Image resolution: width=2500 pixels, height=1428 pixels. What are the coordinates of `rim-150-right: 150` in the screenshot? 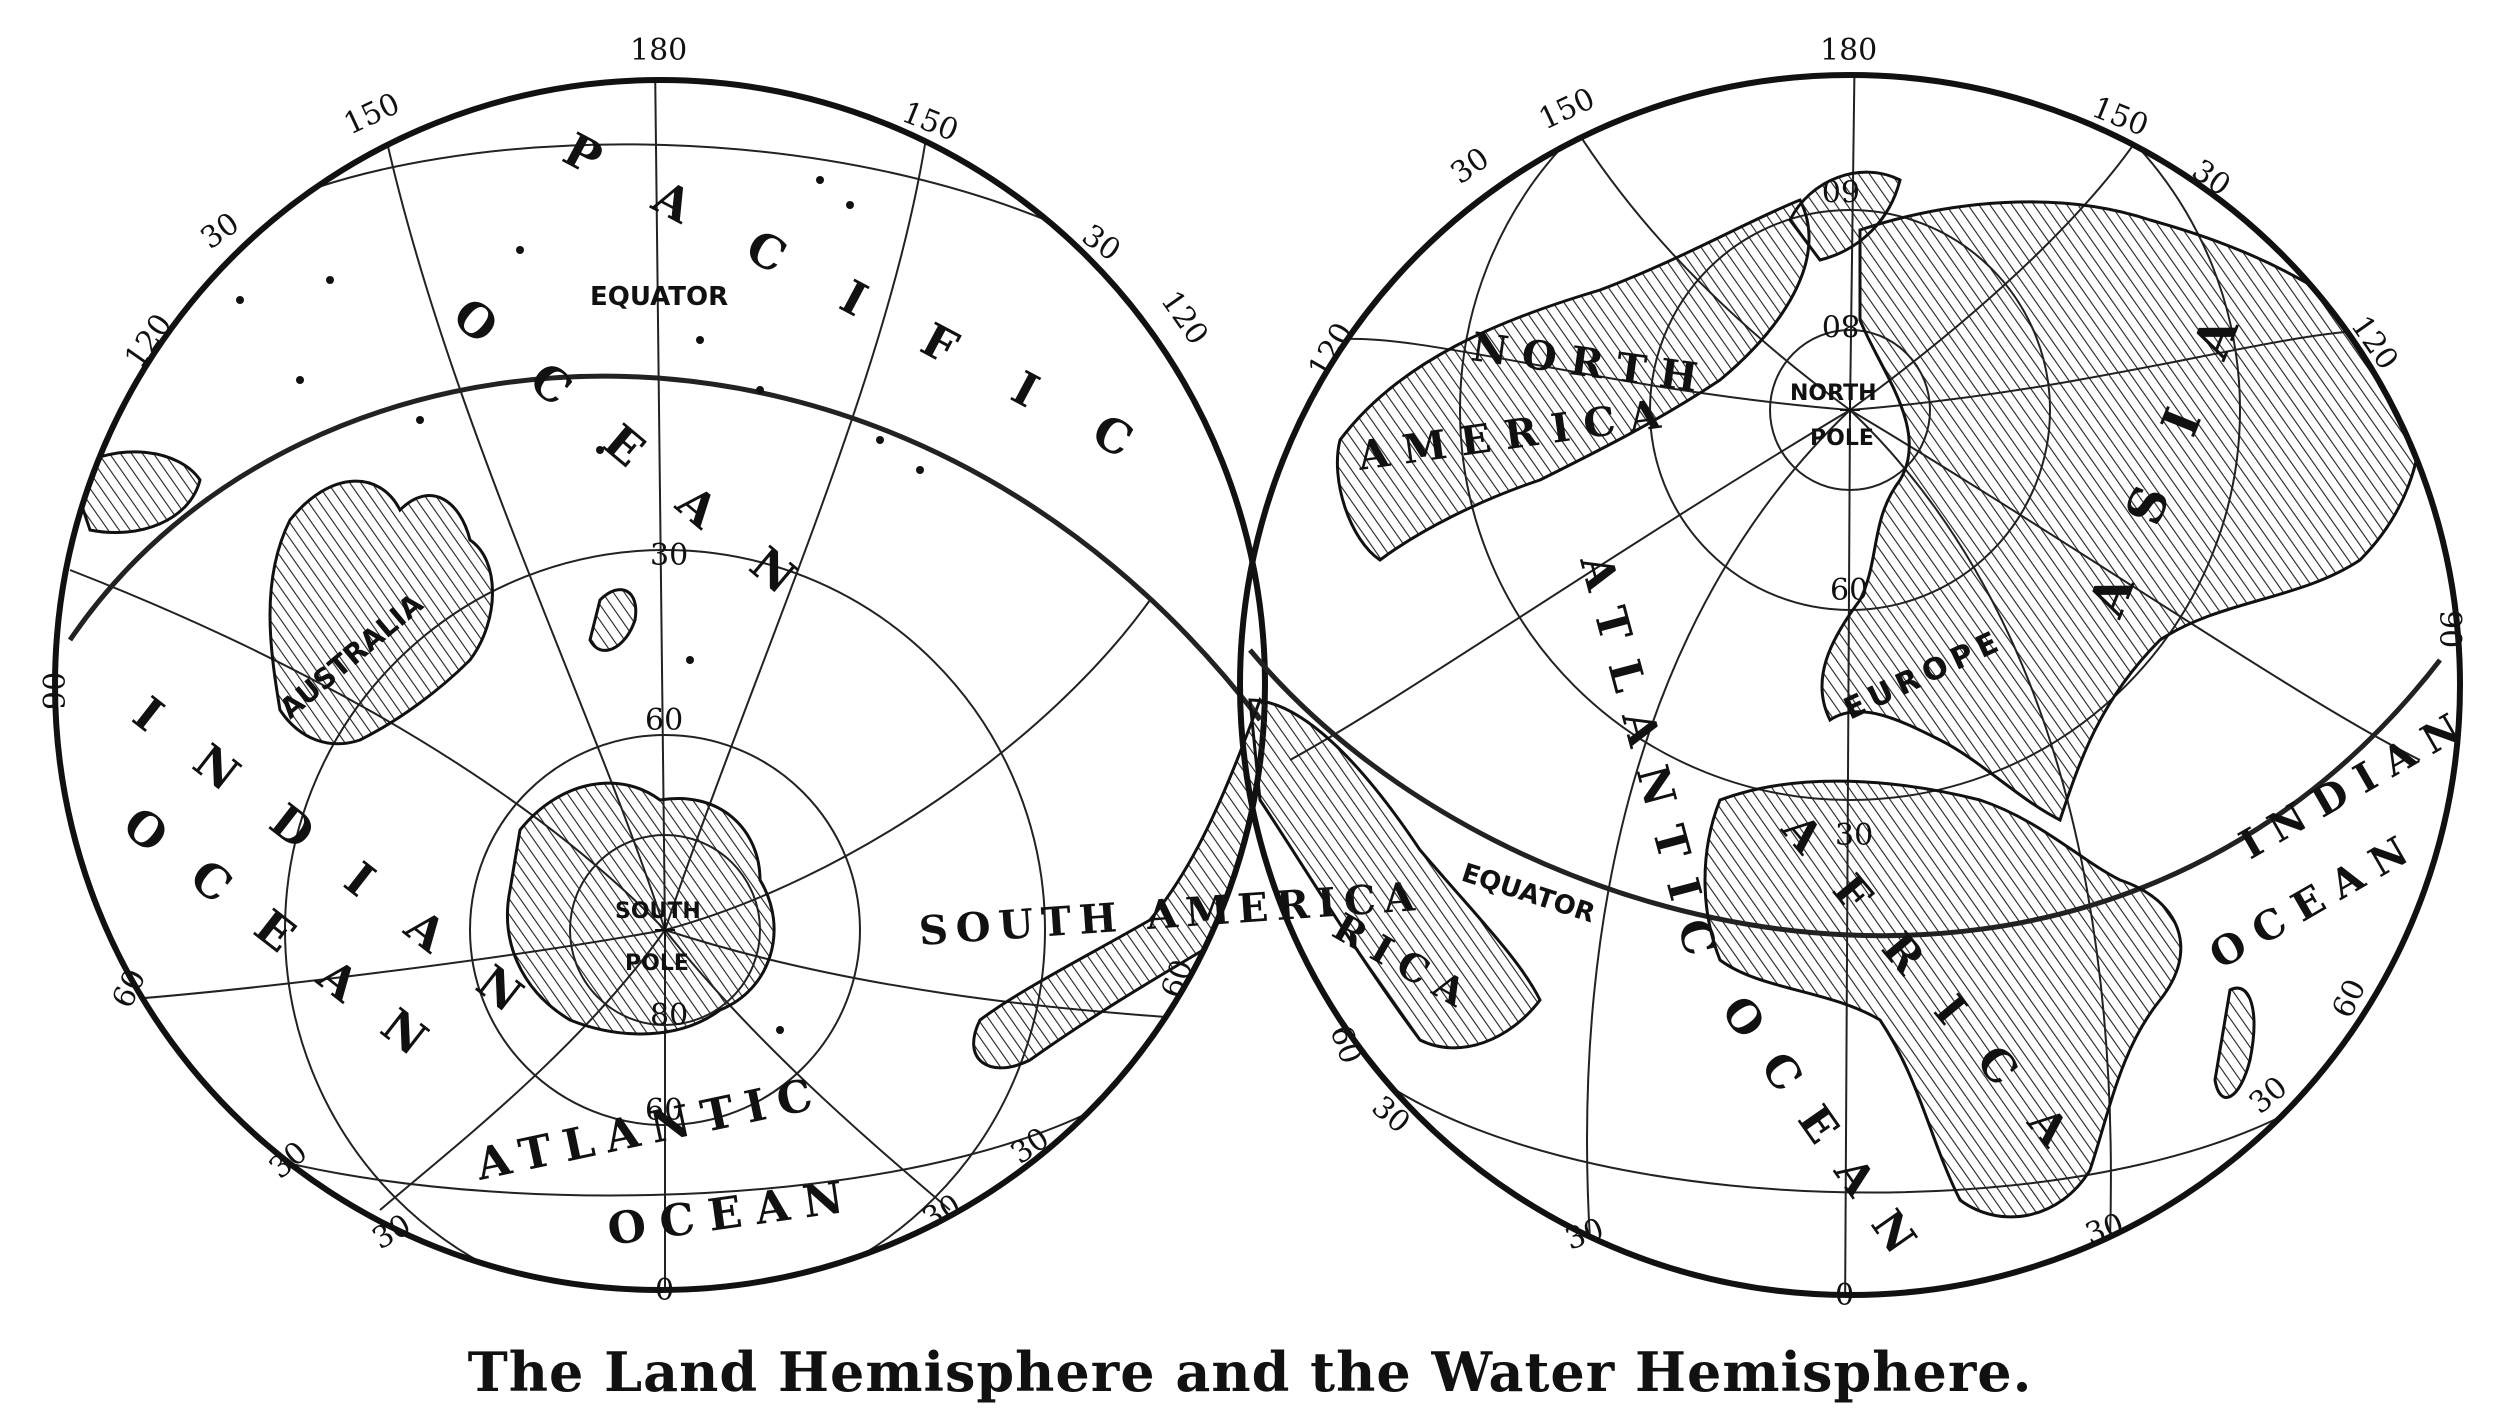 It's located at (930, 122).